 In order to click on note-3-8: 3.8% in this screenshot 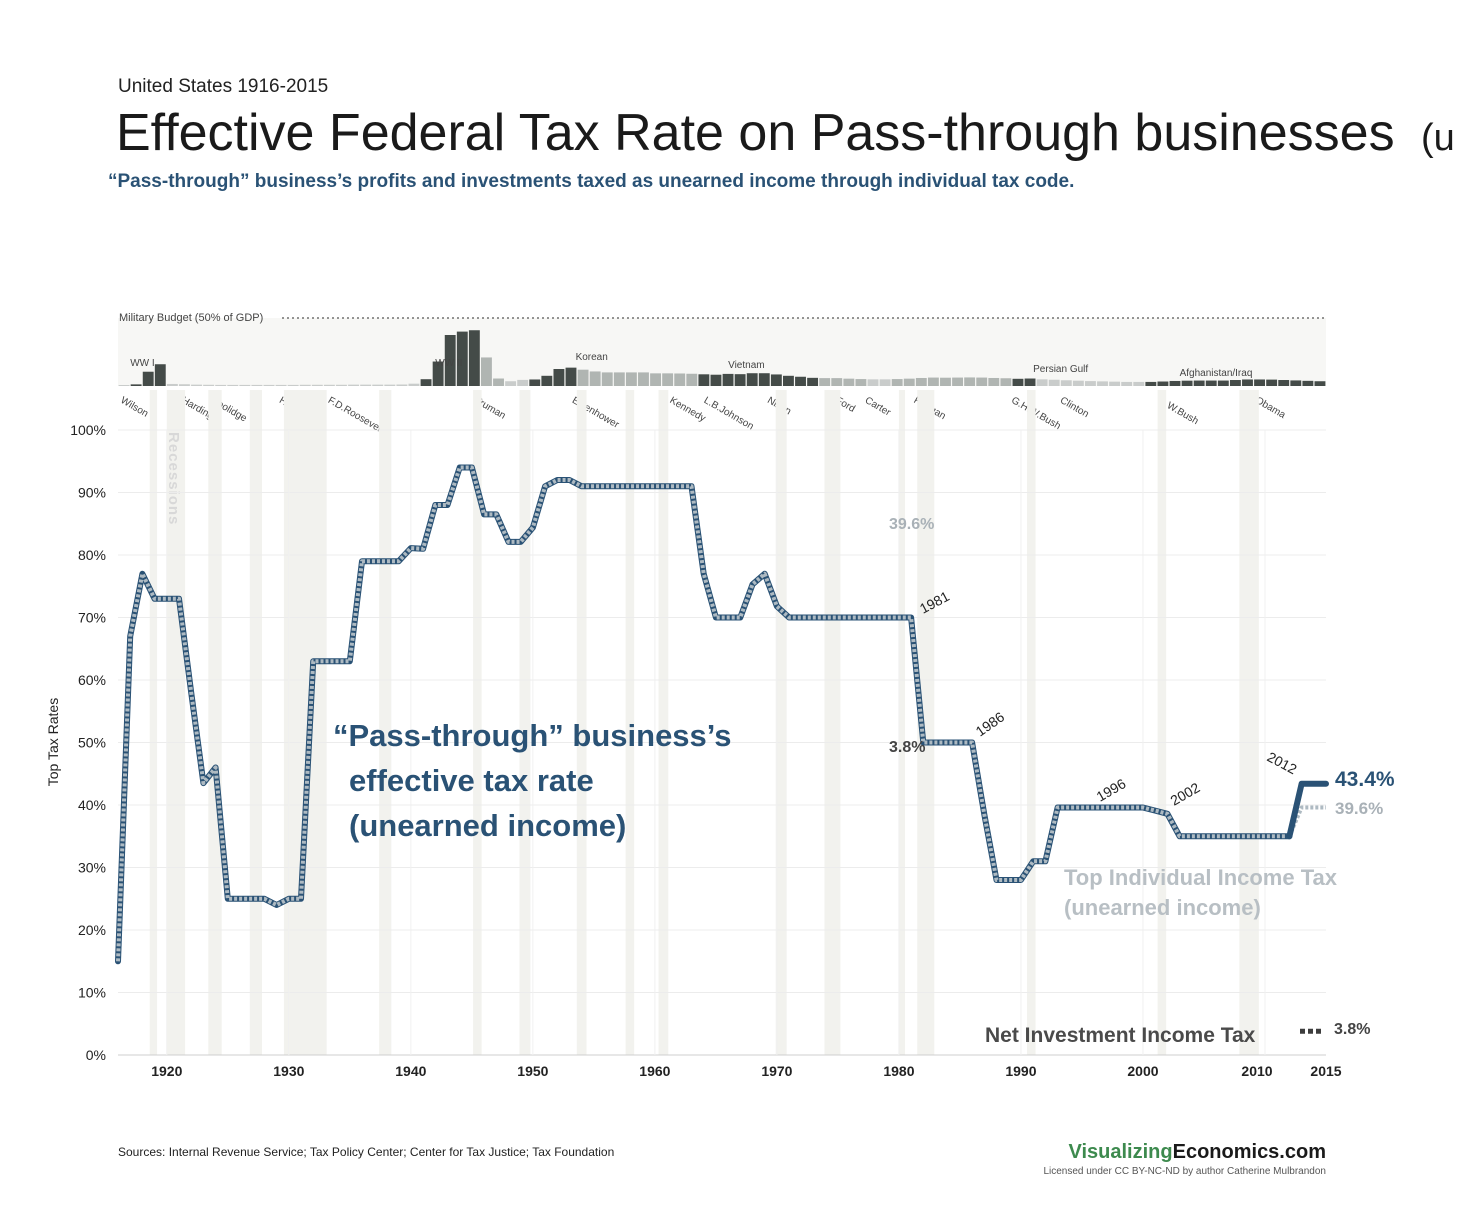, I will do `click(907, 747)`.